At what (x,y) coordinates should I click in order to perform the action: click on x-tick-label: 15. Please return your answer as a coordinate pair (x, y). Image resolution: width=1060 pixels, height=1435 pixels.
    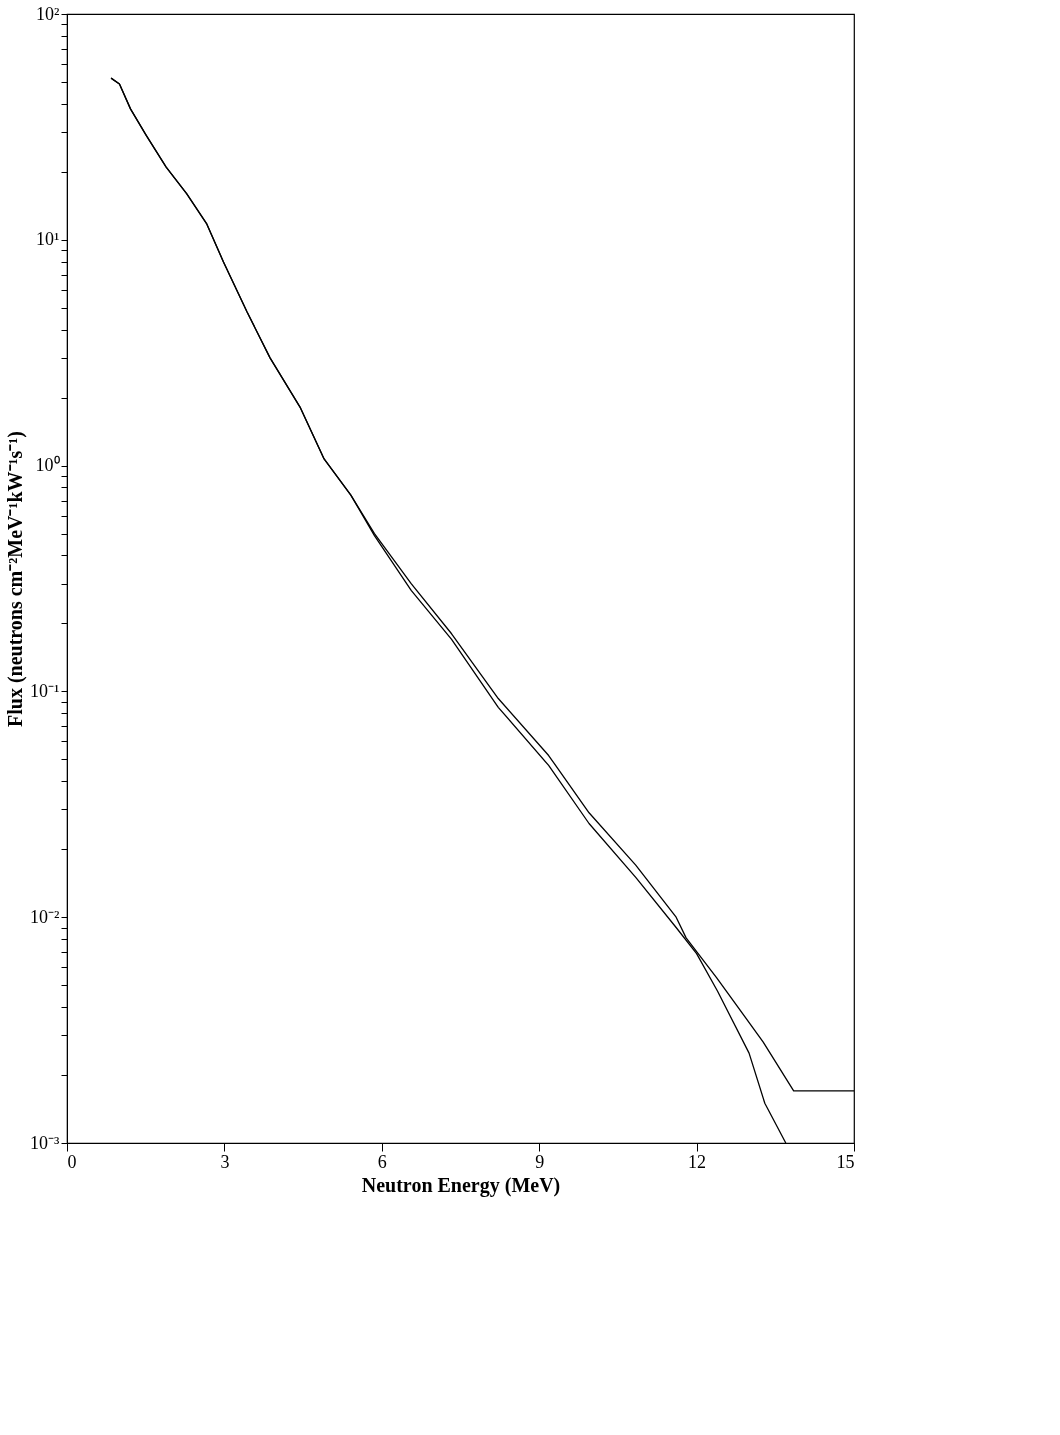
    Looking at the image, I should click on (845, 1161).